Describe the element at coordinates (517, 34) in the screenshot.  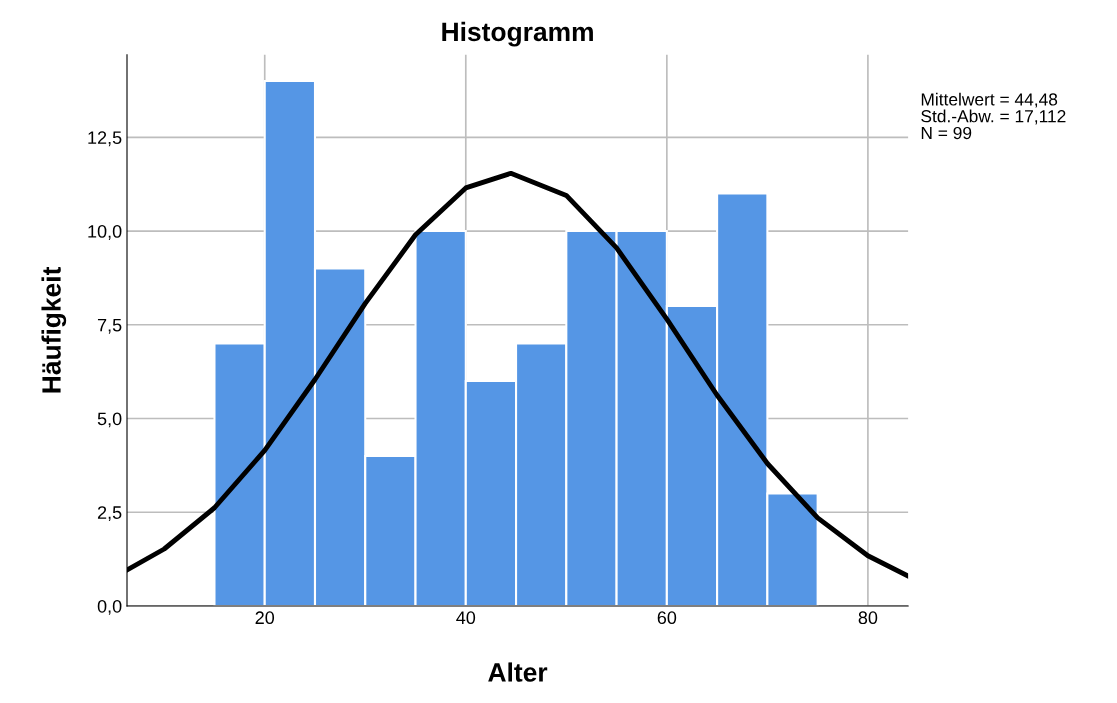
I see `chart-title: Histogramm` at that location.